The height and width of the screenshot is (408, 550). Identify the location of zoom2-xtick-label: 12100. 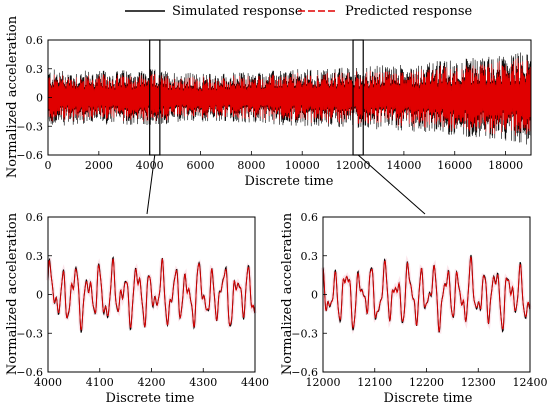
(374, 382).